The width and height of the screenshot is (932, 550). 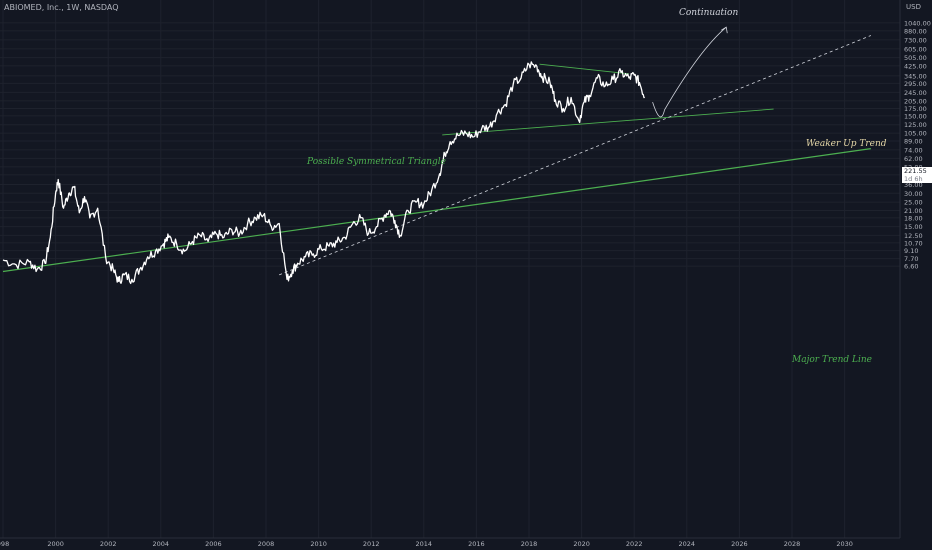 What do you see at coordinates (161, 544) in the screenshot?
I see `time-tick-label: 2004` at bounding box center [161, 544].